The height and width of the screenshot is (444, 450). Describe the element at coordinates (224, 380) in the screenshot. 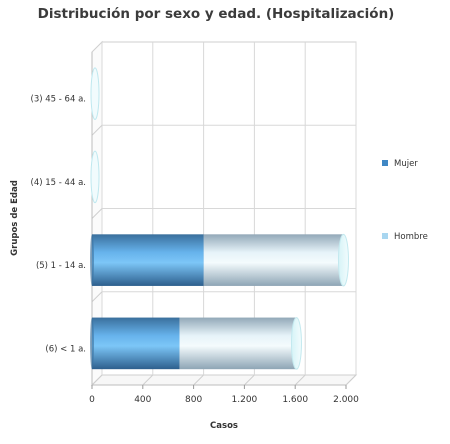

I see `plot-floor` at that location.